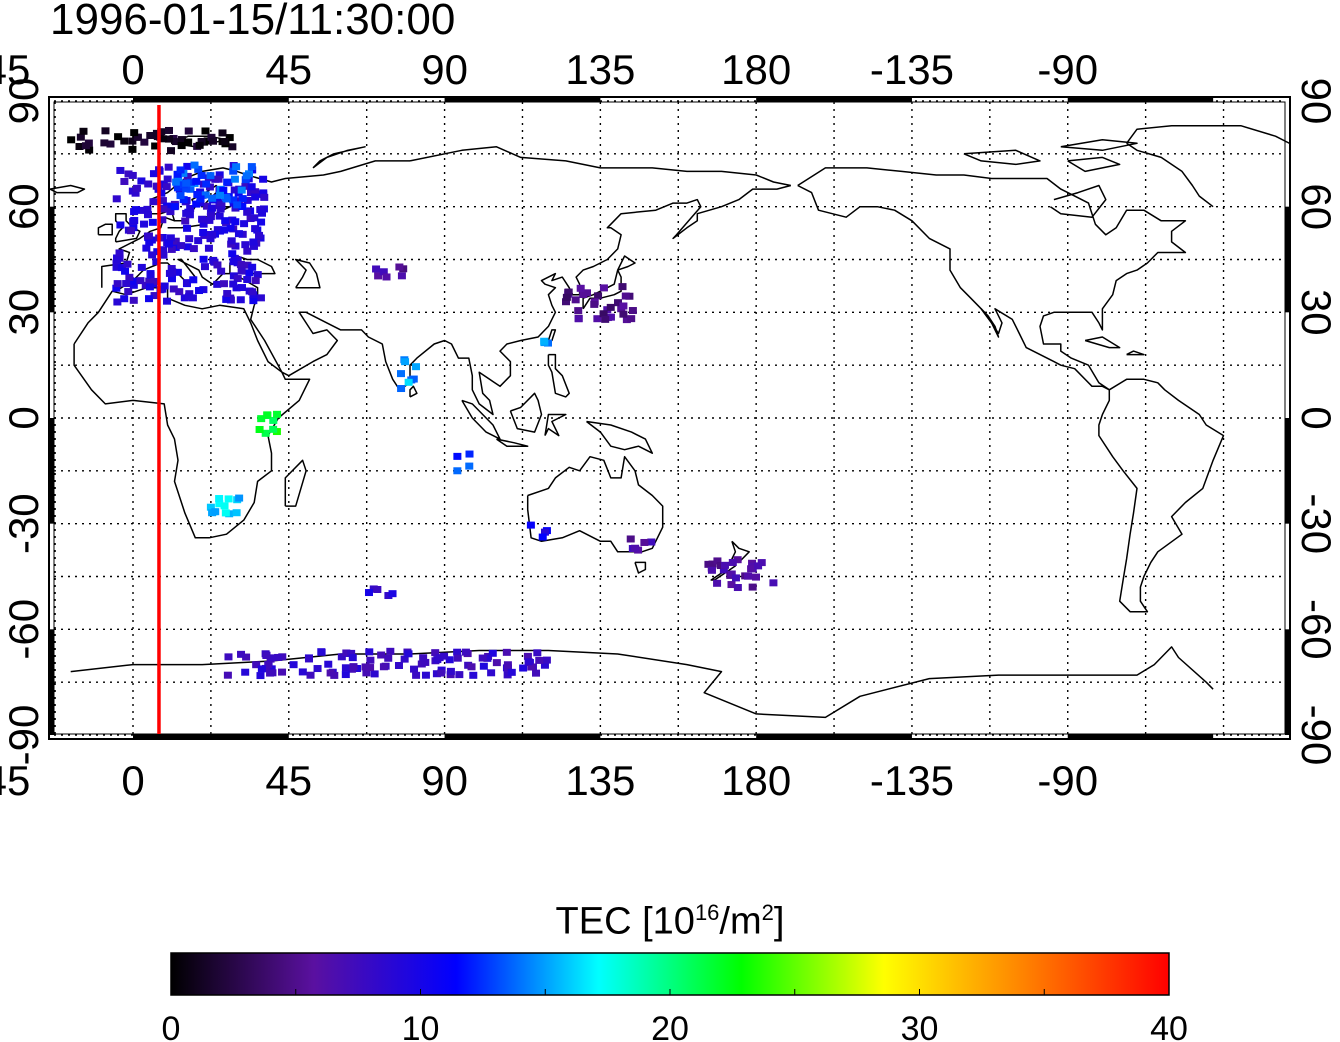 The width and height of the screenshot is (1340, 1042). I want to click on colorbar-label-unit: /m, so click(740, 921).